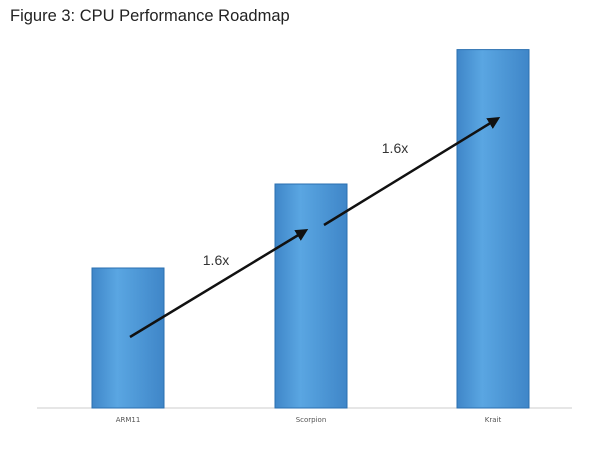 The height and width of the screenshot is (450, 600). Describe the element at coordinates (395, 148) in the screenshot. I see `growth-label-2: 1.6x` at that location.